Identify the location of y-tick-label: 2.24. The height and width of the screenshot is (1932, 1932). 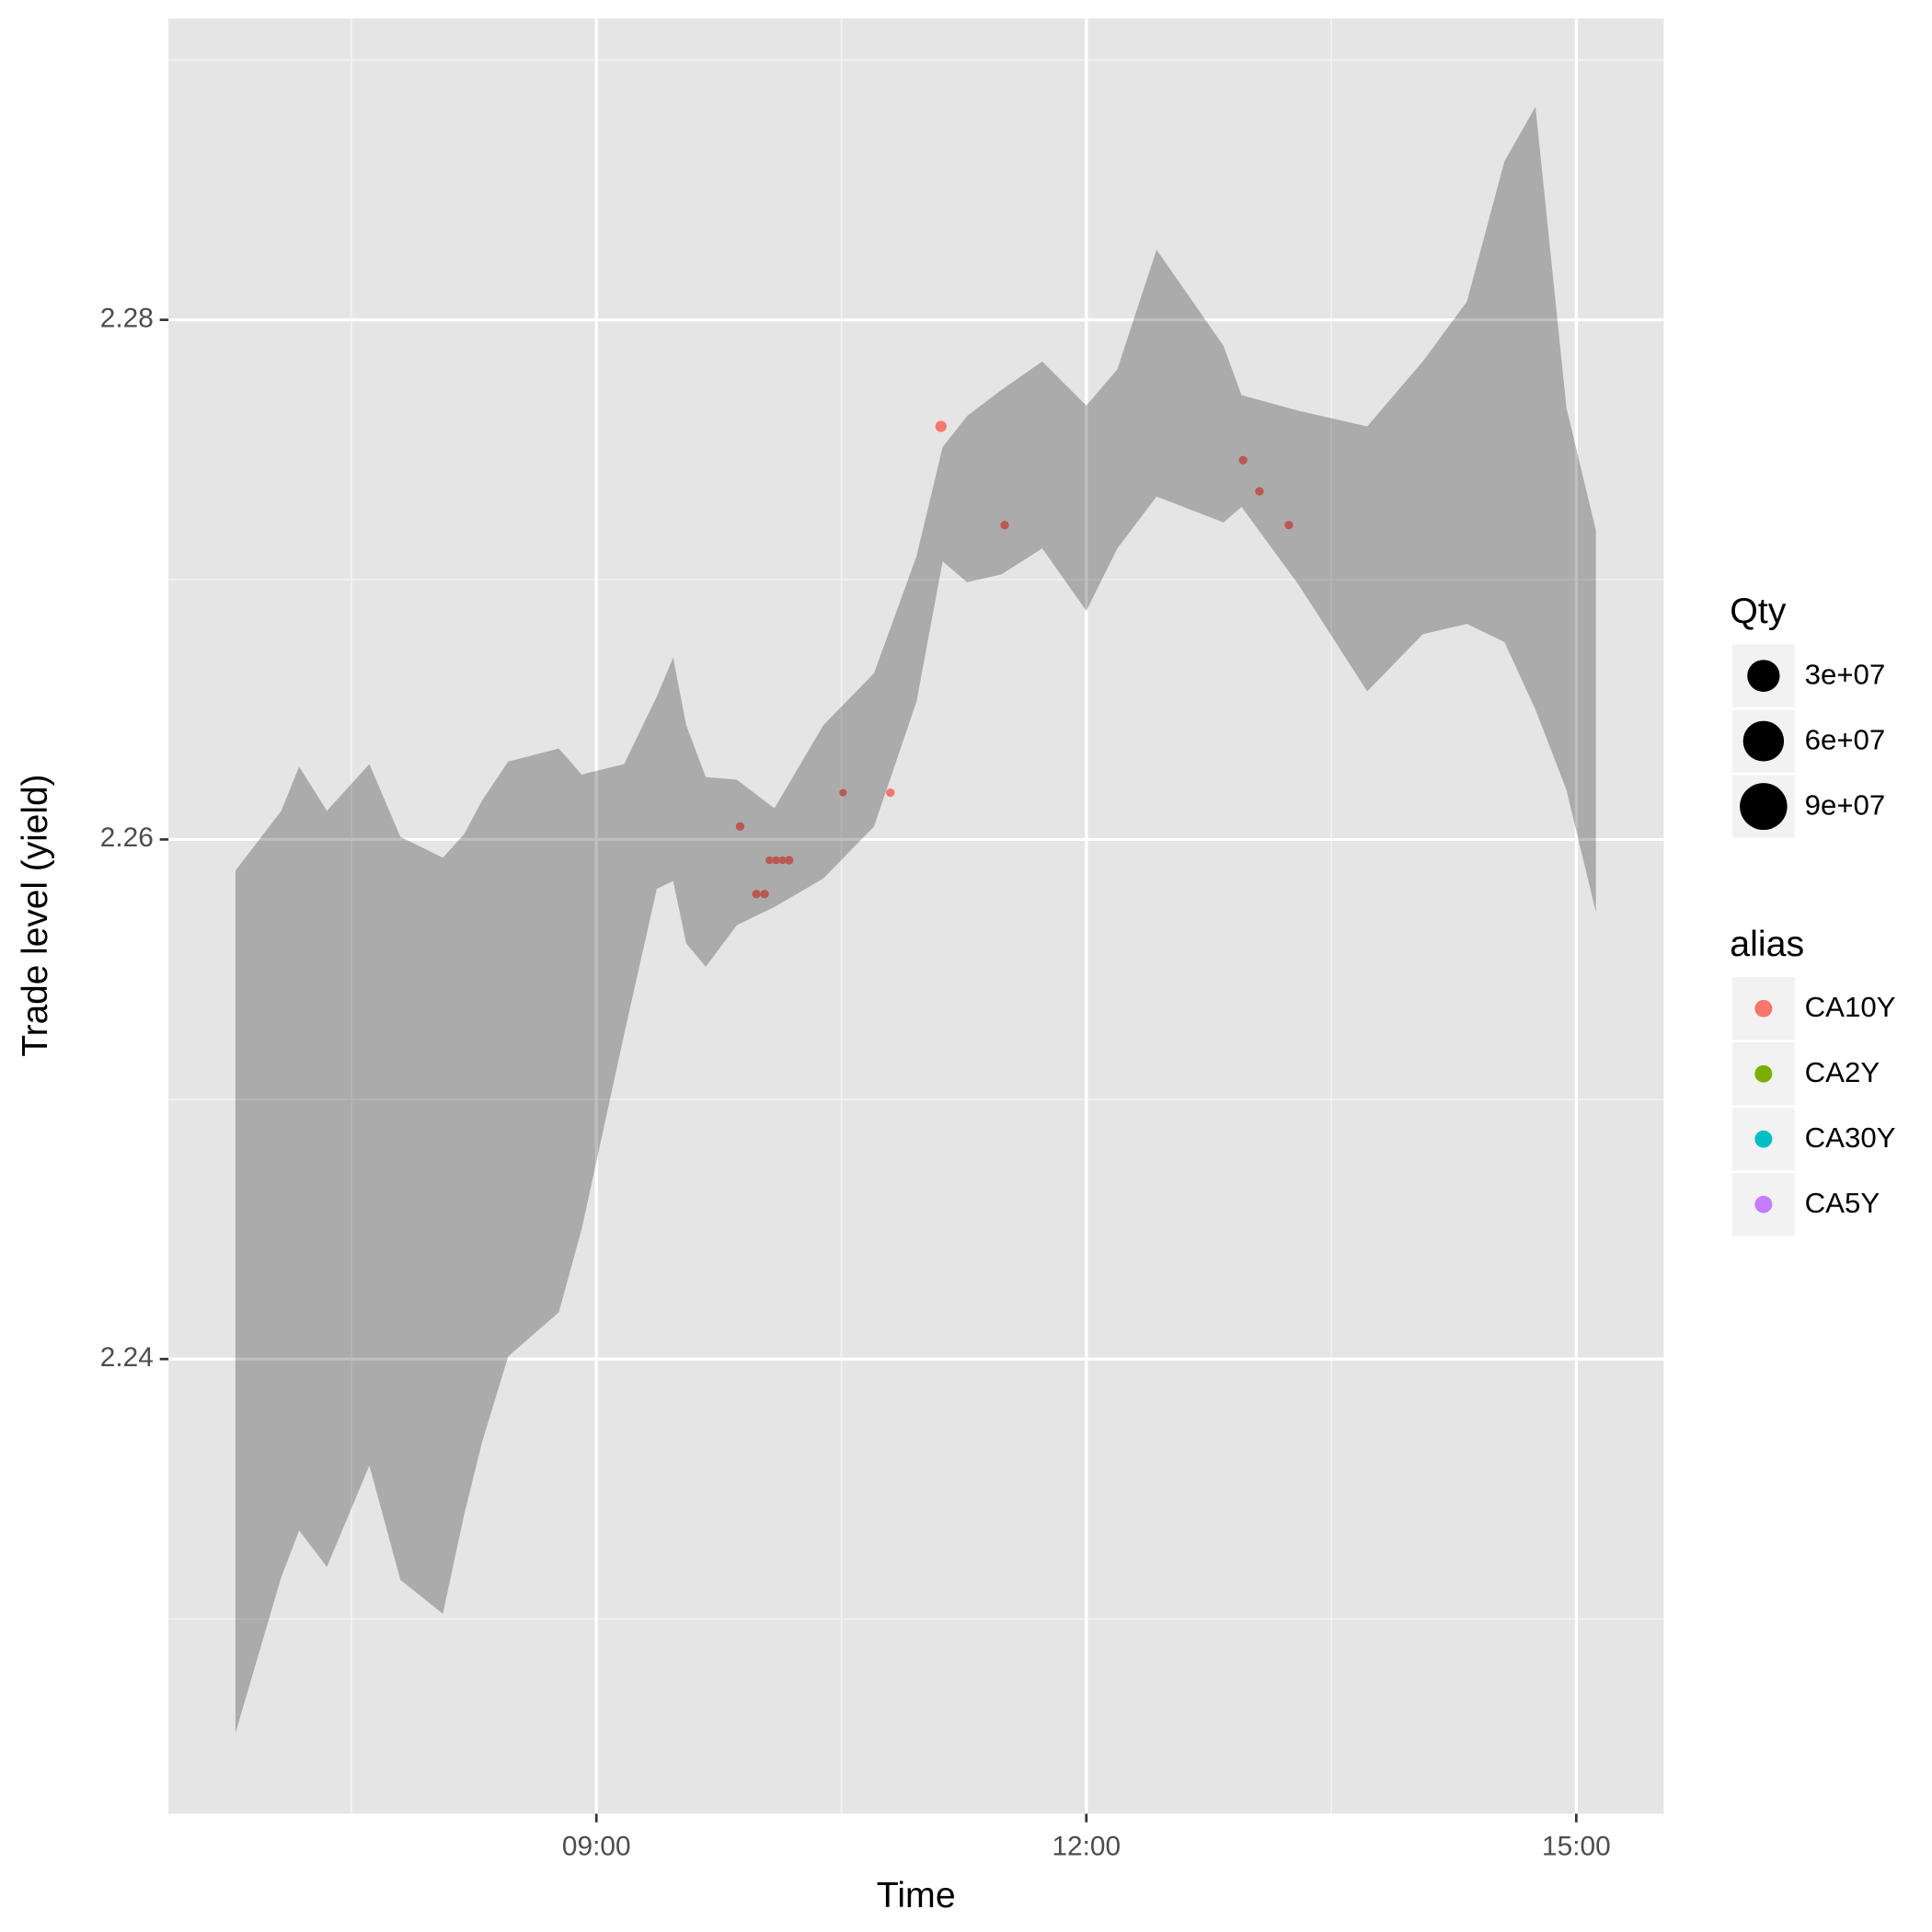
(127, 1357).